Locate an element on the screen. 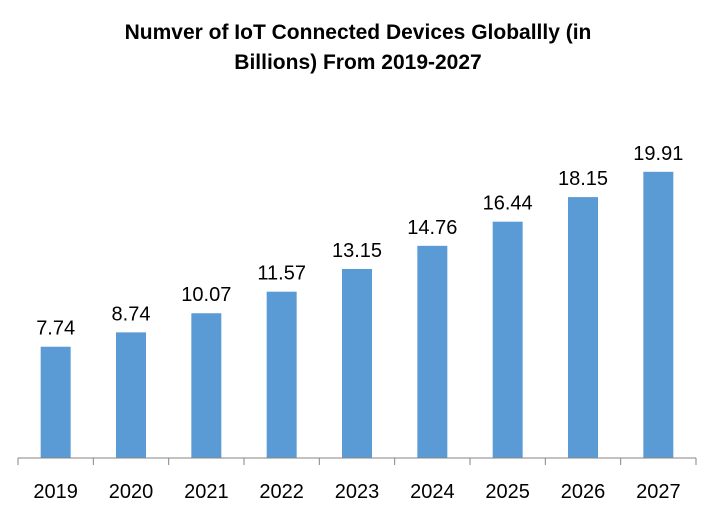 The height and width of the screenshot is (525, 716). bar-2026 is located at coordinates (583, 327).